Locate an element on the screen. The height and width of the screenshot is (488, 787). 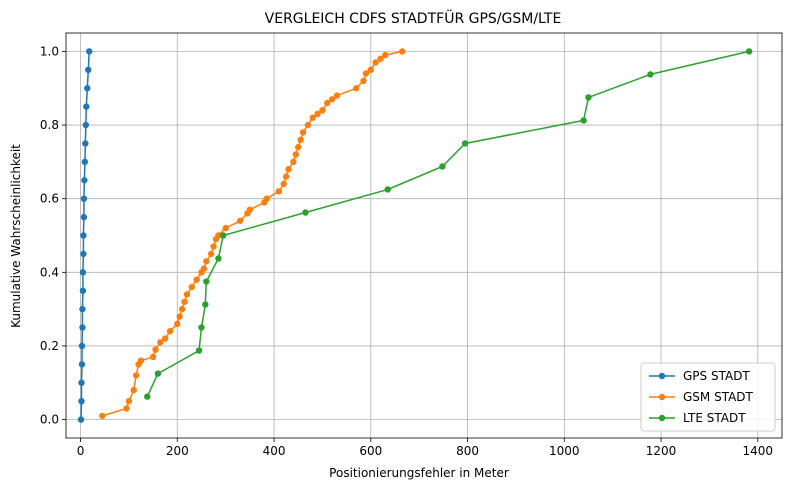
legend-item: GSM STADT is located at coordinates (701, 397).